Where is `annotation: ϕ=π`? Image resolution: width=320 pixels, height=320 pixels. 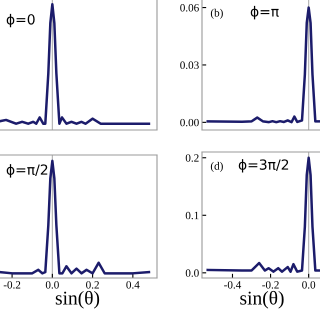
annotation: ϕ=π is located at coordinates (264, 13).